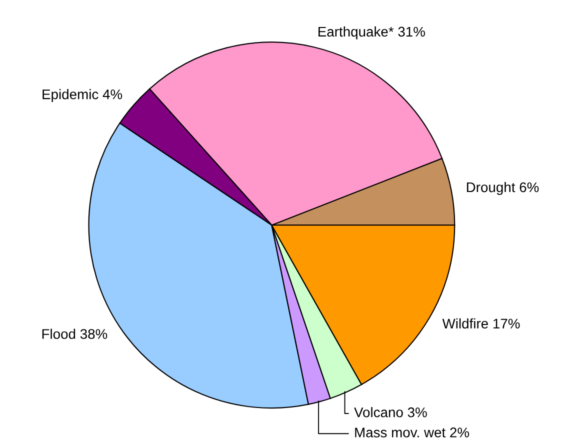 Image resolution: width=569 pixels, height=448 pixels. I want to click on slice-label: Flood 38%, so click(75, 333).